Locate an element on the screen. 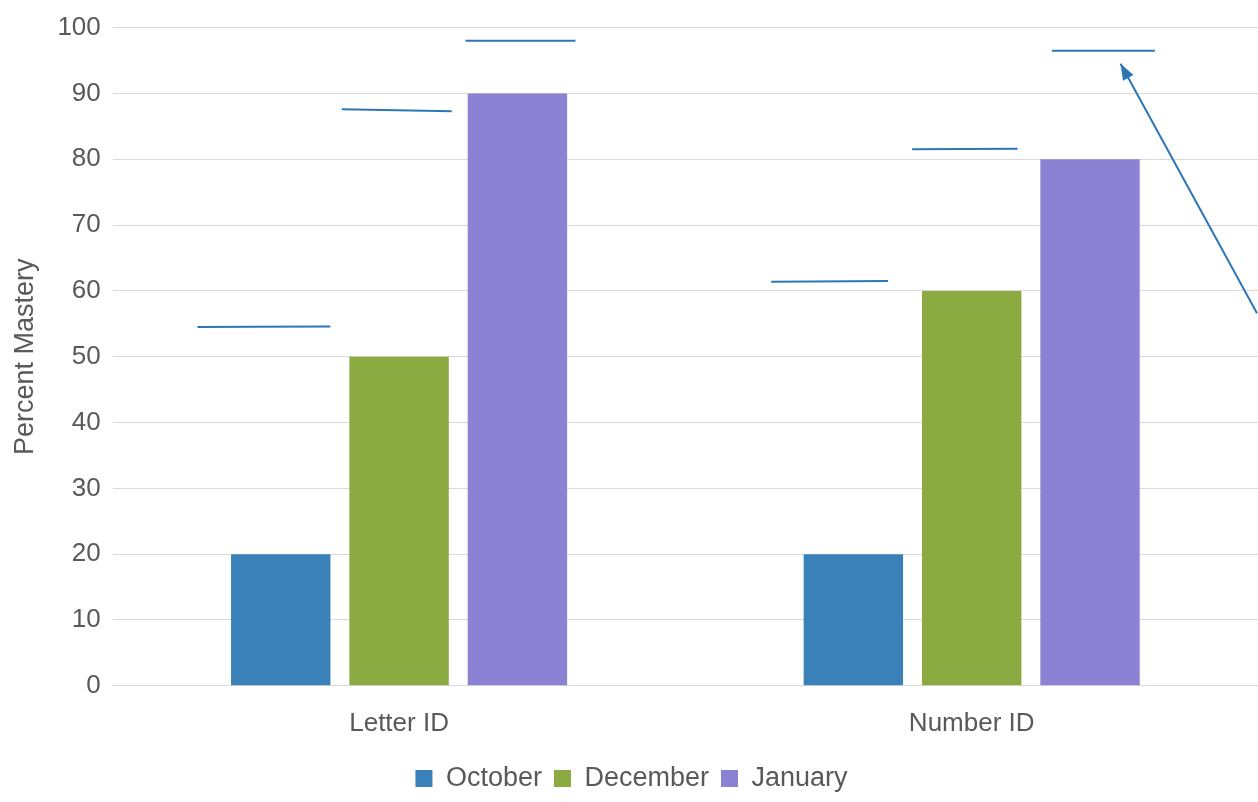 This screenshot has width=1258, height=802. x-tick-label: Number ID is located at coordinates (971, 721).